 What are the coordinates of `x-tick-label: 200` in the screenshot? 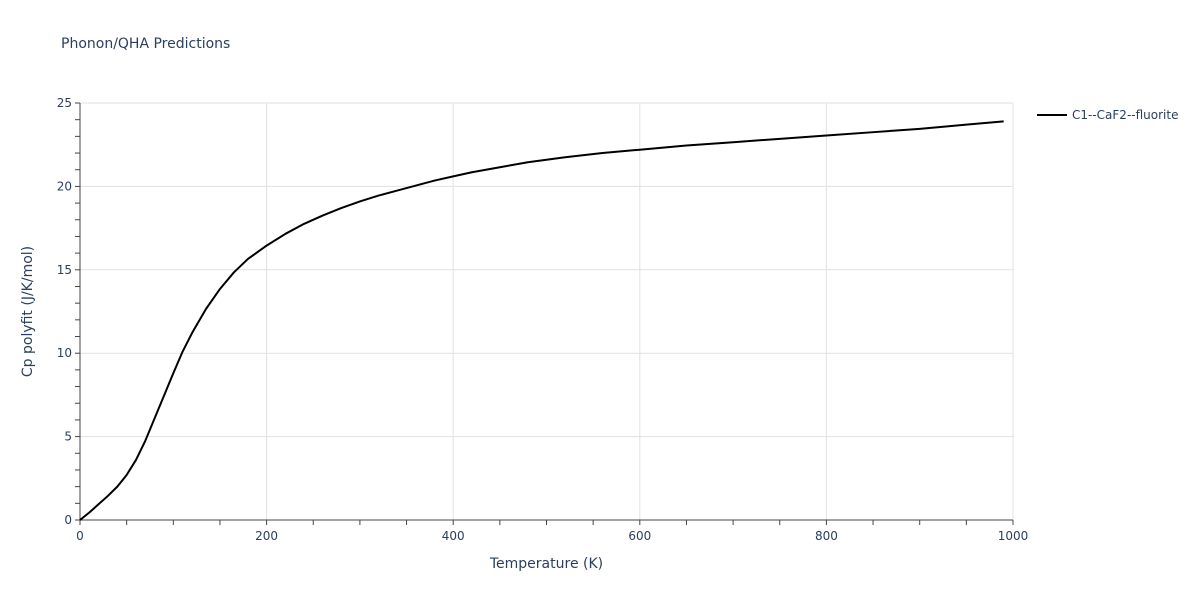 It's located at (266, 536).